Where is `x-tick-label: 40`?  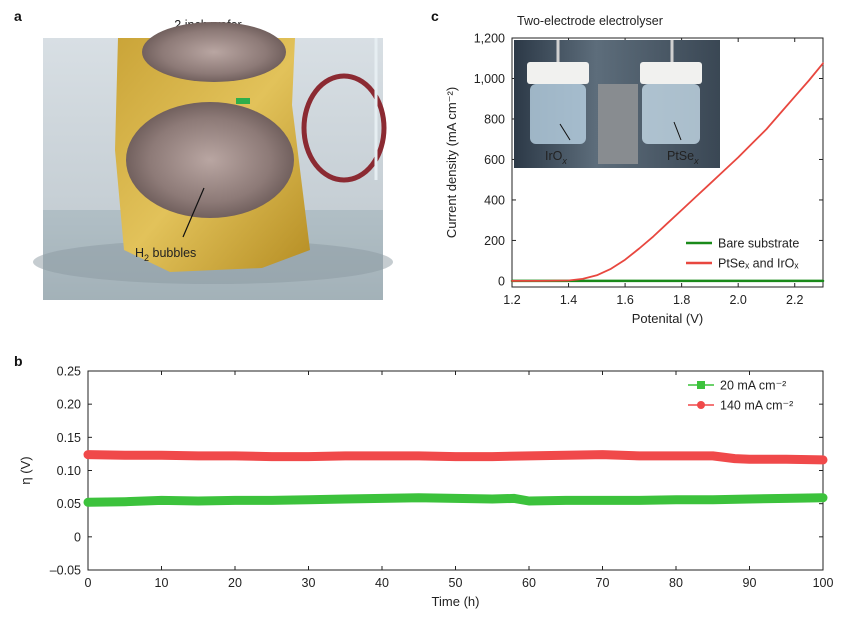 x-tick-label: 40 is located at coordinates (382, 583).